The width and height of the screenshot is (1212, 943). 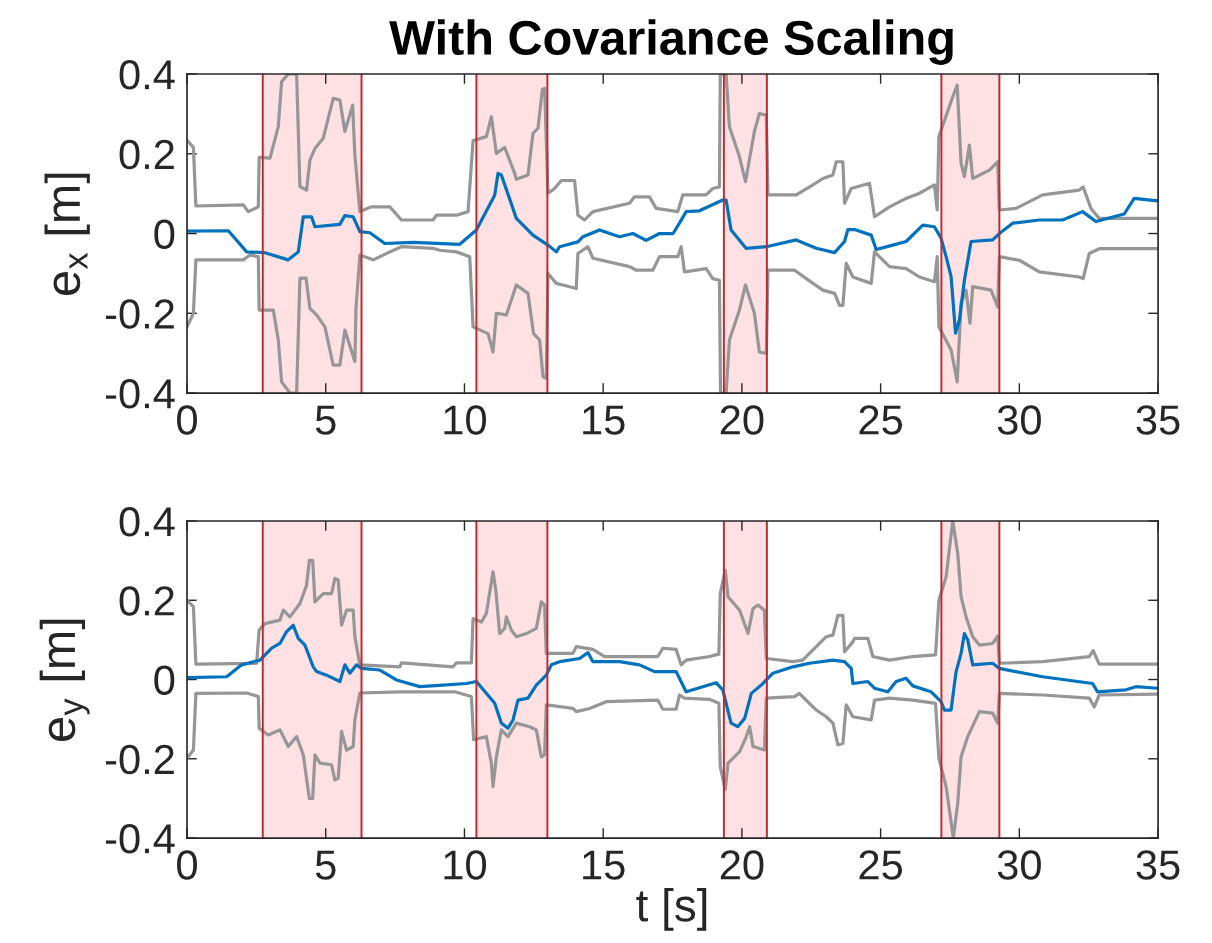 I want to click on y-axis-title: e$_{x}$ [m], so click(x=67, y=234).